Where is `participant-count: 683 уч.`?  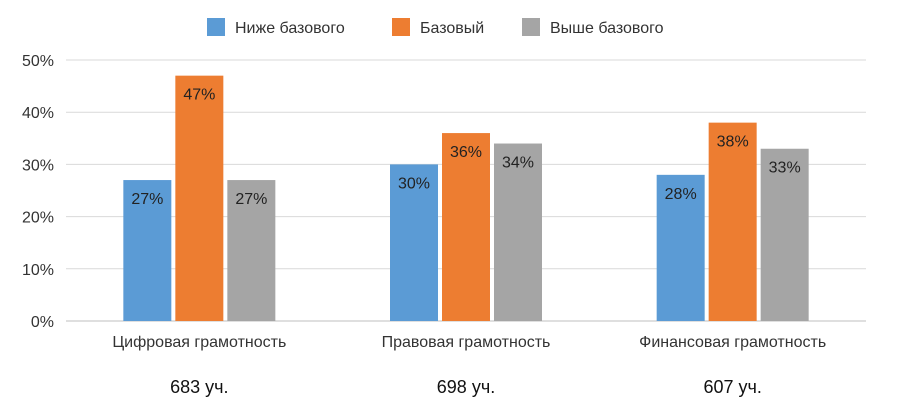 participant-count: 683 уч. is located at coordinates (199, 387).